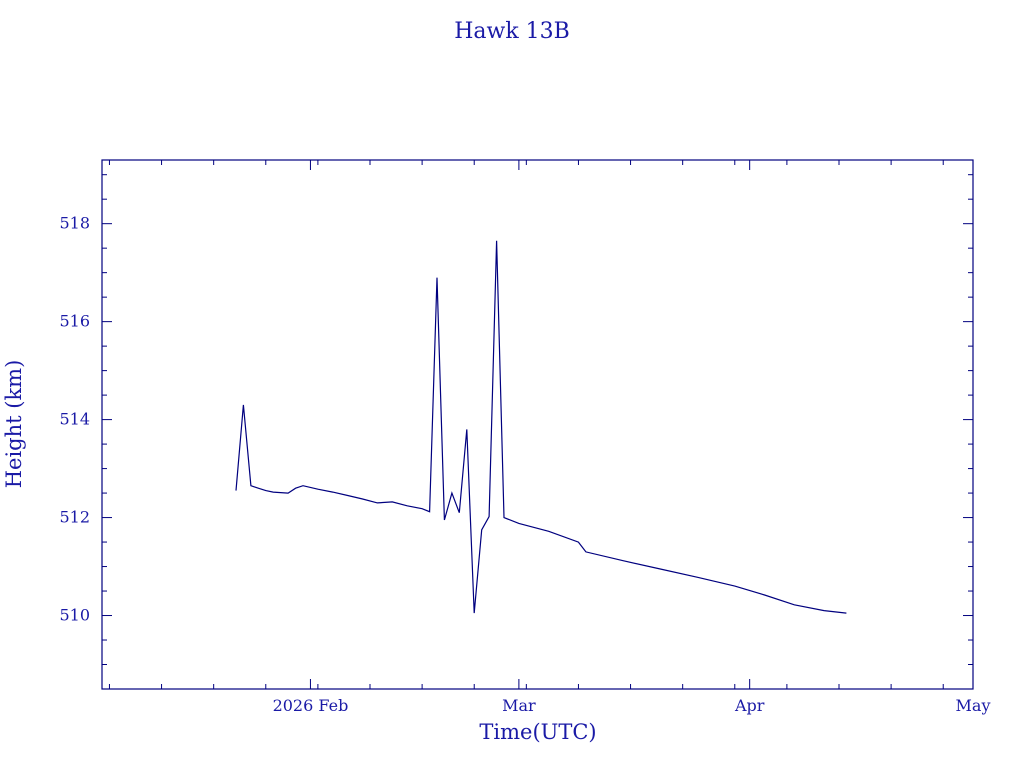 The width and height of the screenshot is (1024, 768). I want to click on chart-title: Hawk 13B, so click(512, 31).